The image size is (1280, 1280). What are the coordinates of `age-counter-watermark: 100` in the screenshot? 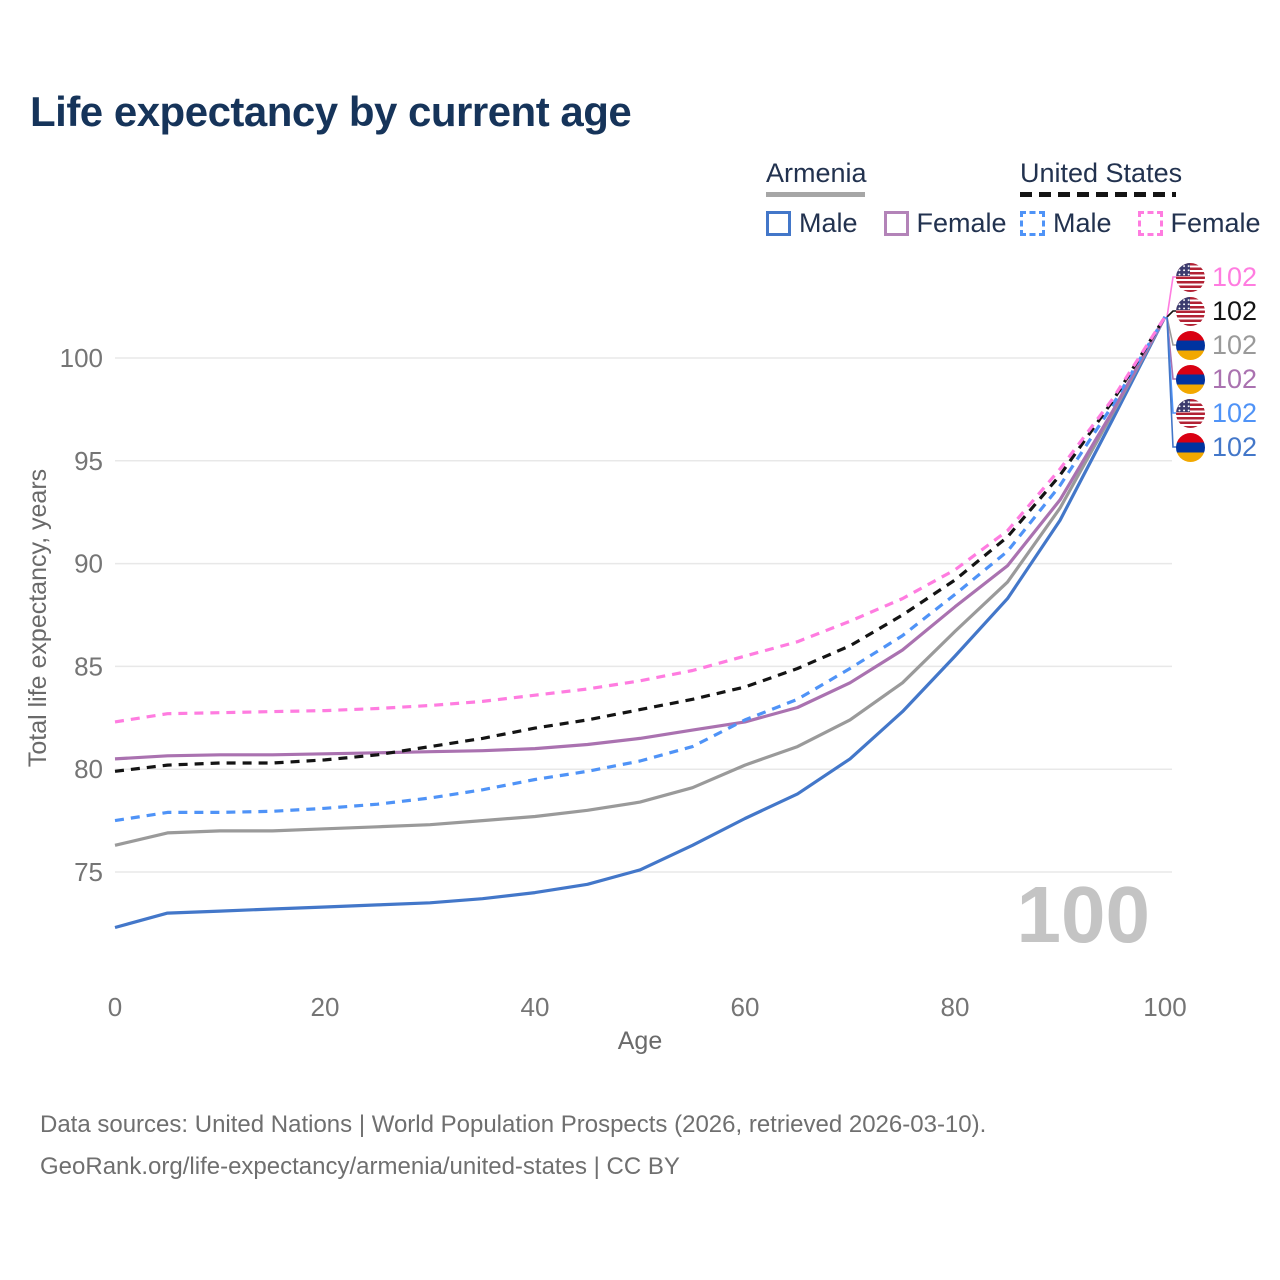 It's located at (1083, 914).